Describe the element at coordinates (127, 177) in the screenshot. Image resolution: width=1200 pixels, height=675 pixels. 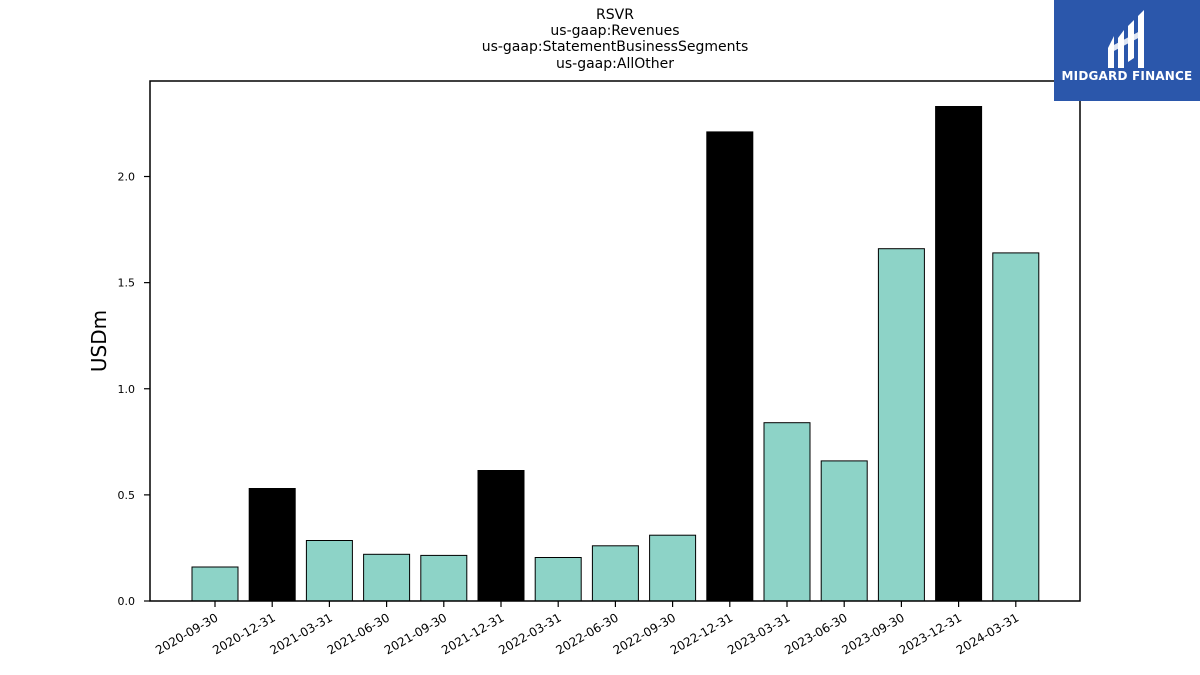
I see `y-tick-label: 2.0` at that location.